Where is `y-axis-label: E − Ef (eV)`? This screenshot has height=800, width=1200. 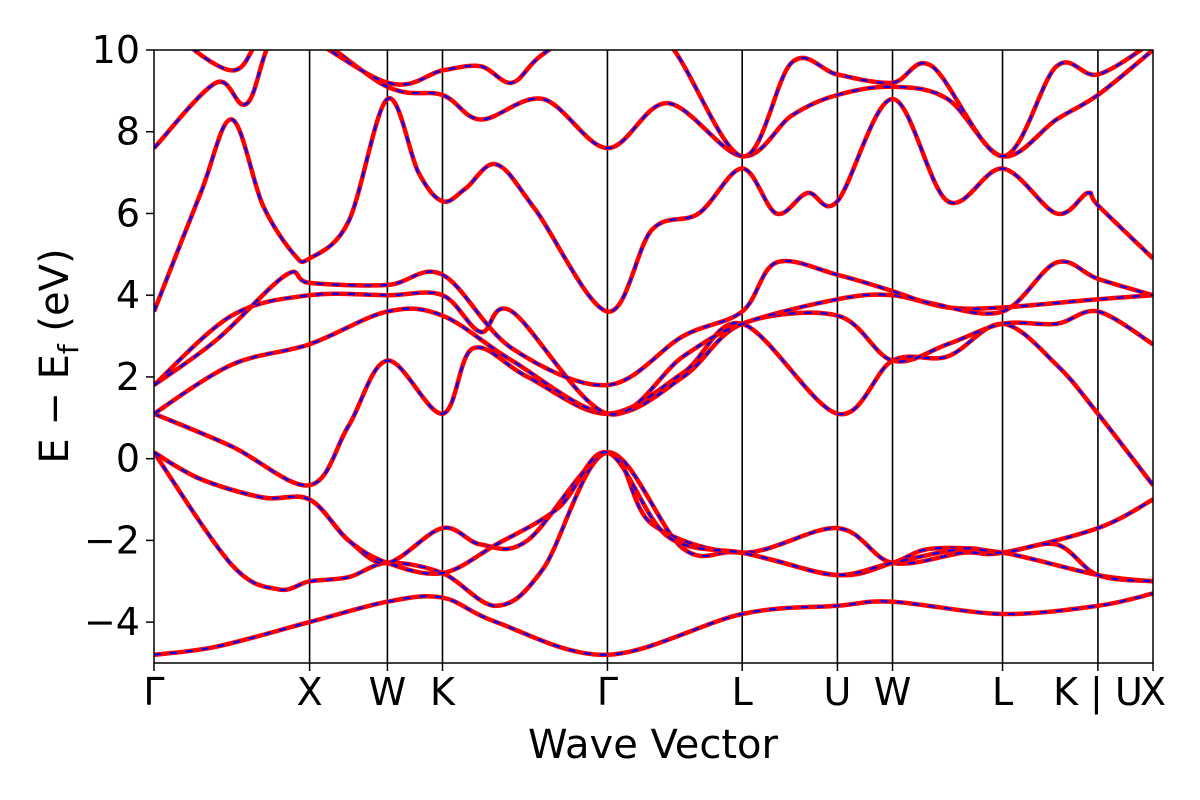 y-axis-label: E − Ef (eV) is located at coordinates (58, 355).